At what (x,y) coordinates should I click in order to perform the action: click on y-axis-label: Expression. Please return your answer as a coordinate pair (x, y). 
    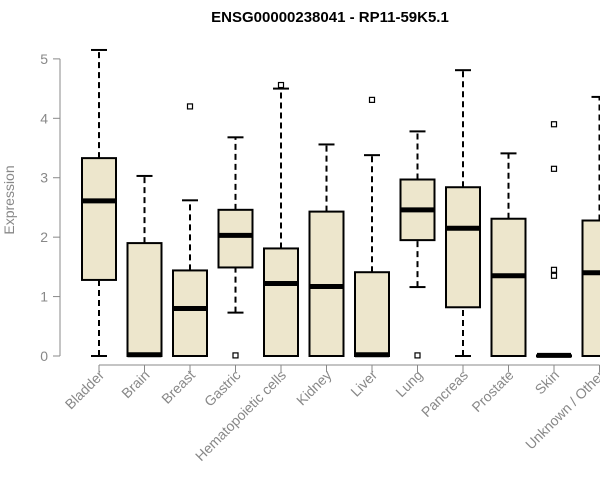
    Looking at the image, I should click on (9, 199).